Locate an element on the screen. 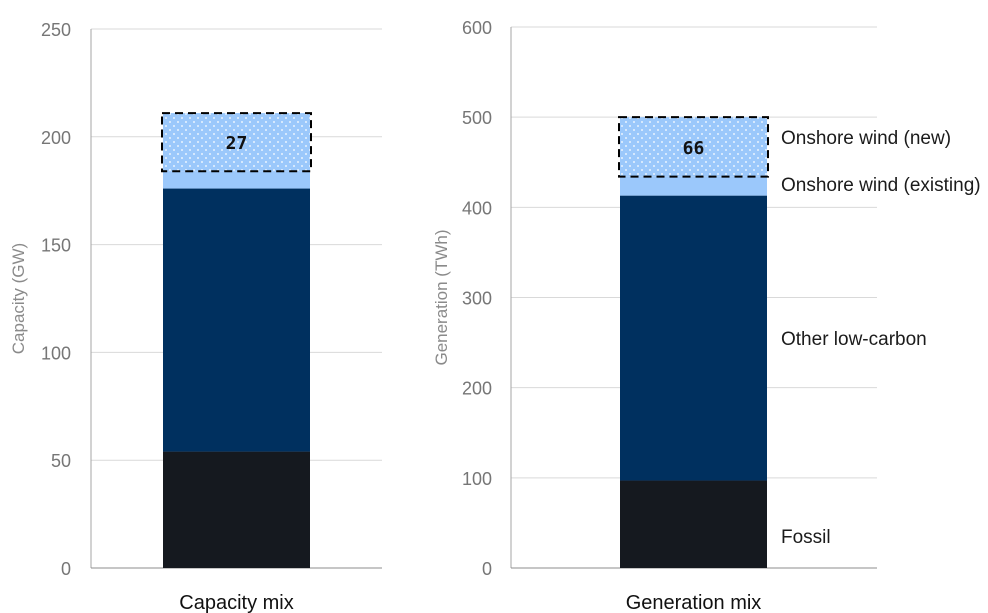 Image resolution: width=988 pixels, height=613 pixels. capacity-bar-fossil is located at coordinates (236, 509).